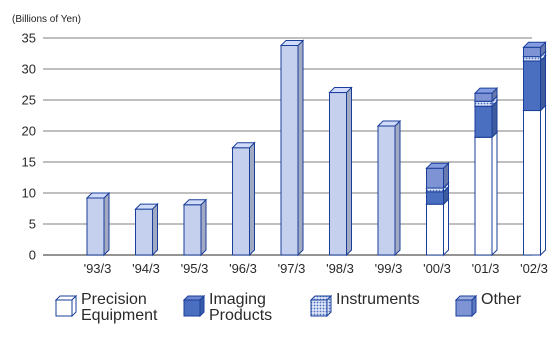 Image resolution: width=559 pixels, height=338 pixels. What do you see at coordinates (29, 193) in the screenshot?
I see `y-tick-label: 10` at bounding box center [29, 193].